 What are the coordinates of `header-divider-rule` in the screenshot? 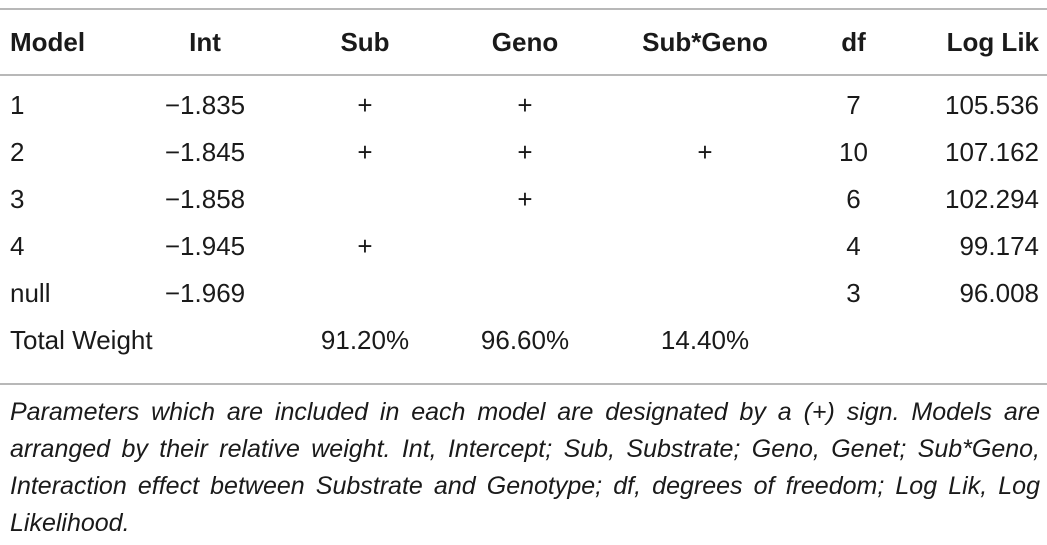 It's located at (523, 75).